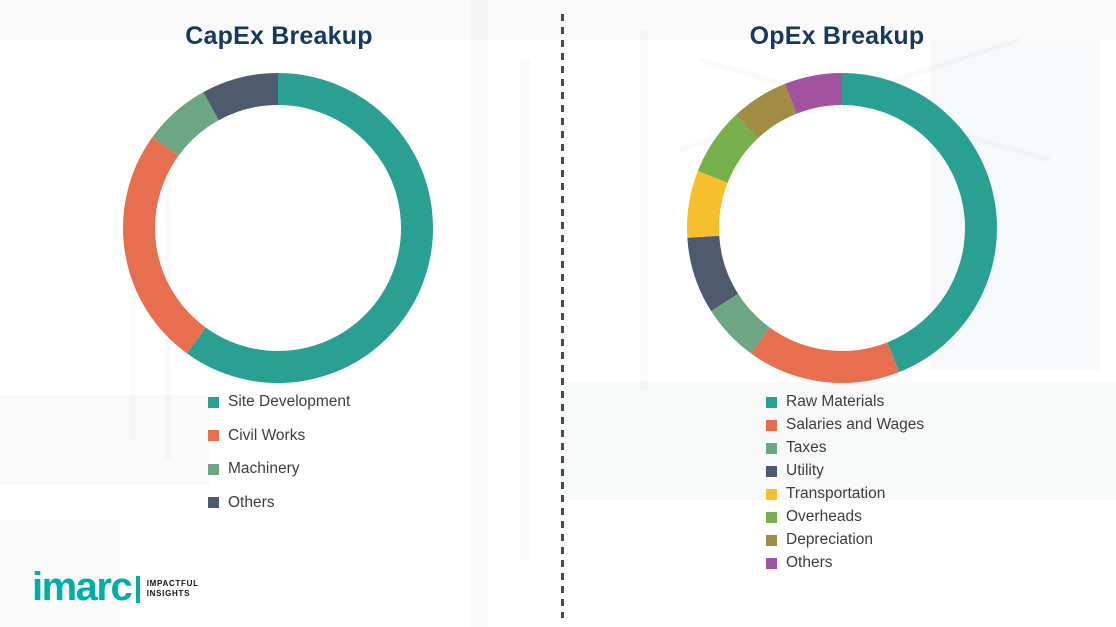 Image resolution: width=1116 pixels, height=627 pixels. What do you see at coordinates (771, 402) in the screenshot?
I see `legend-marker-raw-materials` at bounding box center [771, 402].